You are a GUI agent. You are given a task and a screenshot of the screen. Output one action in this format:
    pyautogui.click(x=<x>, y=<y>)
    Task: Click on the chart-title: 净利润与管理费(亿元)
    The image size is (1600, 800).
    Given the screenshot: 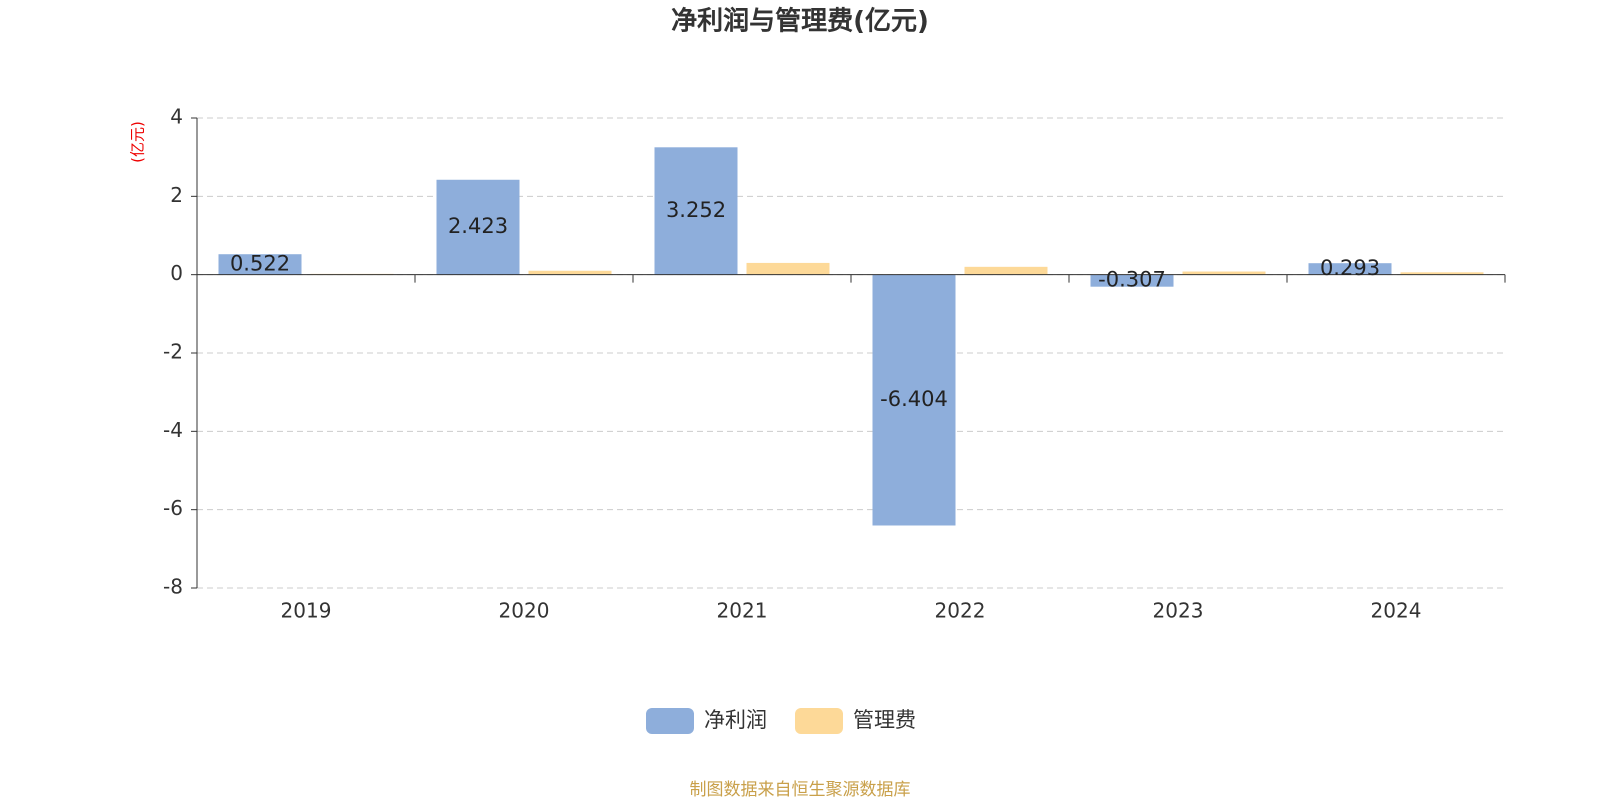 What is the action you would take?
    pyautogui.click(x=800, y=21)
    